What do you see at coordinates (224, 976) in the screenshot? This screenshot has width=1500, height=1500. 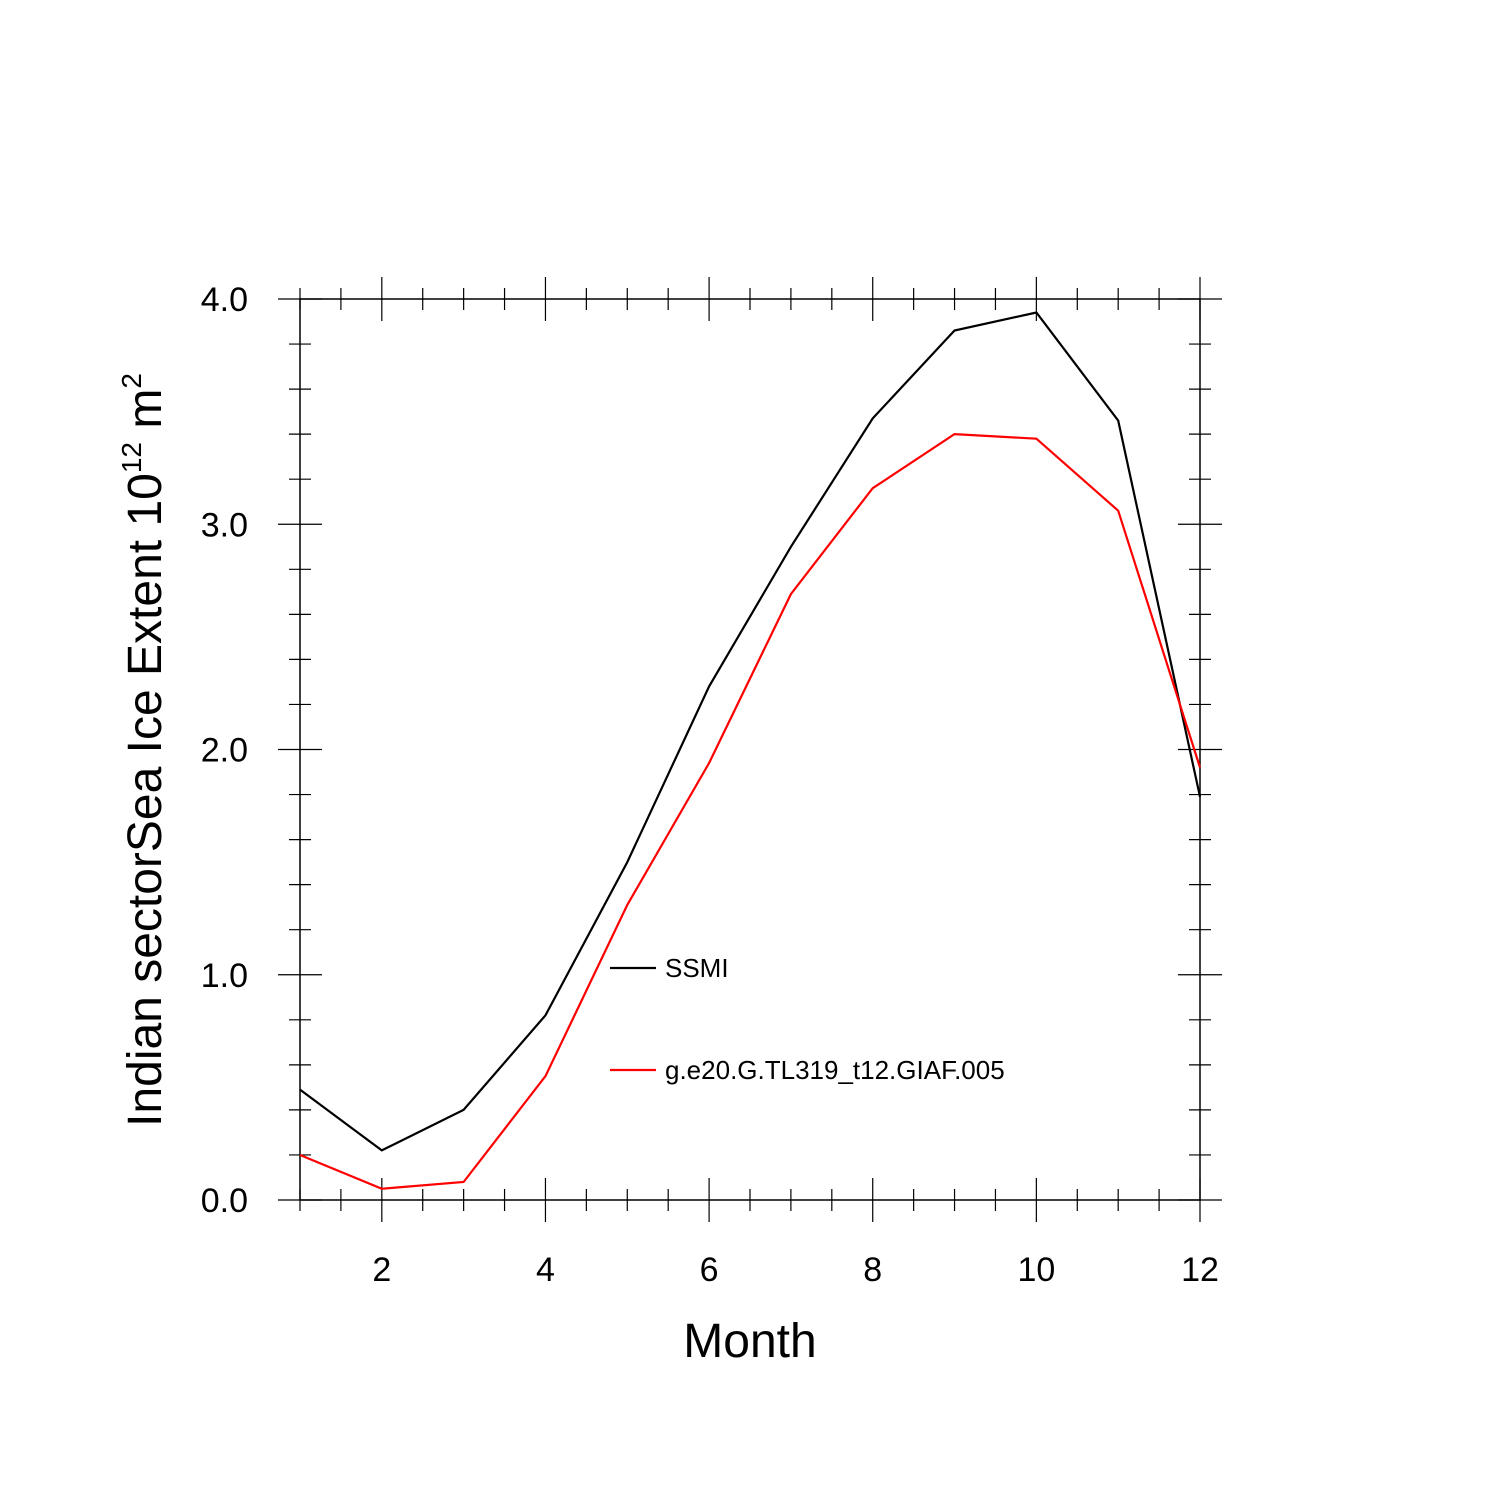 I see `y-tick-label: 1.0` at bounding box center [224, 976].